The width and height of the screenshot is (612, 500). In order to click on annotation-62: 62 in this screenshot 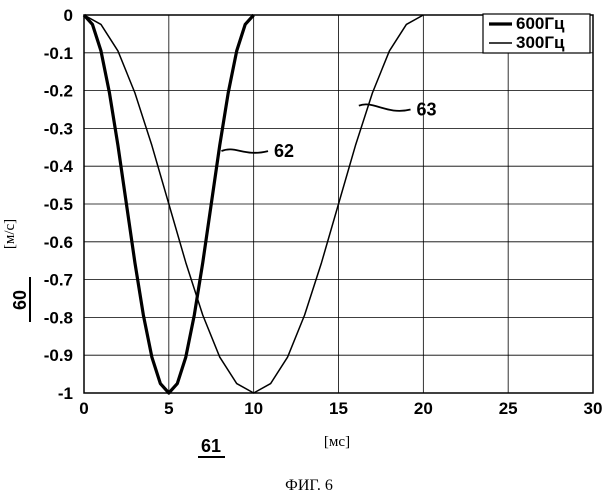, I will do `click(257, 151)`.